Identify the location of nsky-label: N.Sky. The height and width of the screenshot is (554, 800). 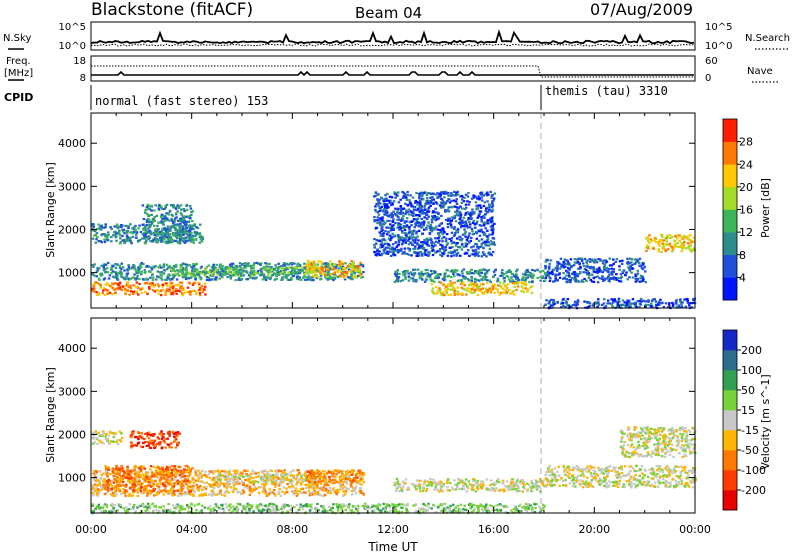
(17, 38).